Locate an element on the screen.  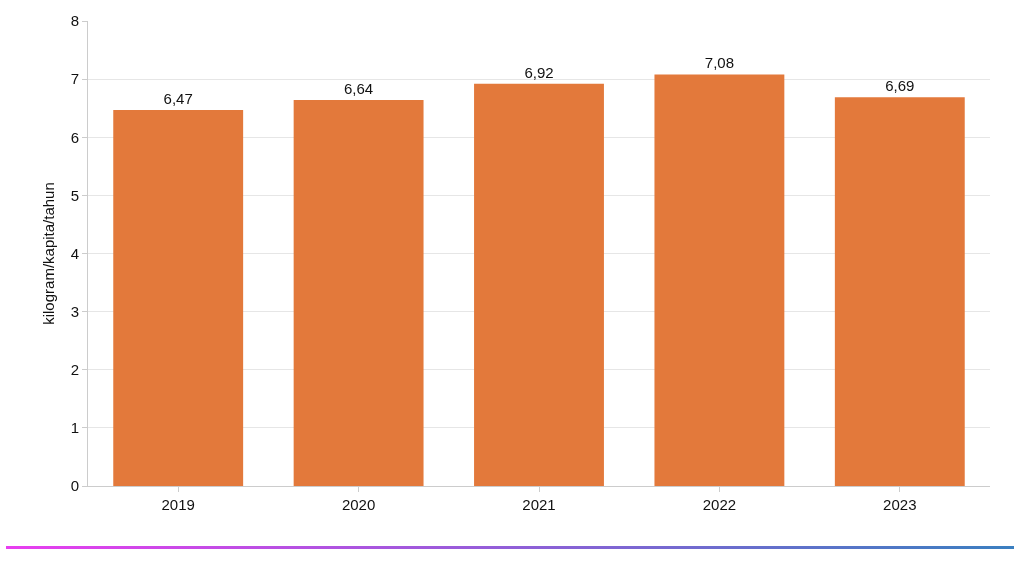
y-tick-label: 7 is located at coordinates (74, 79).